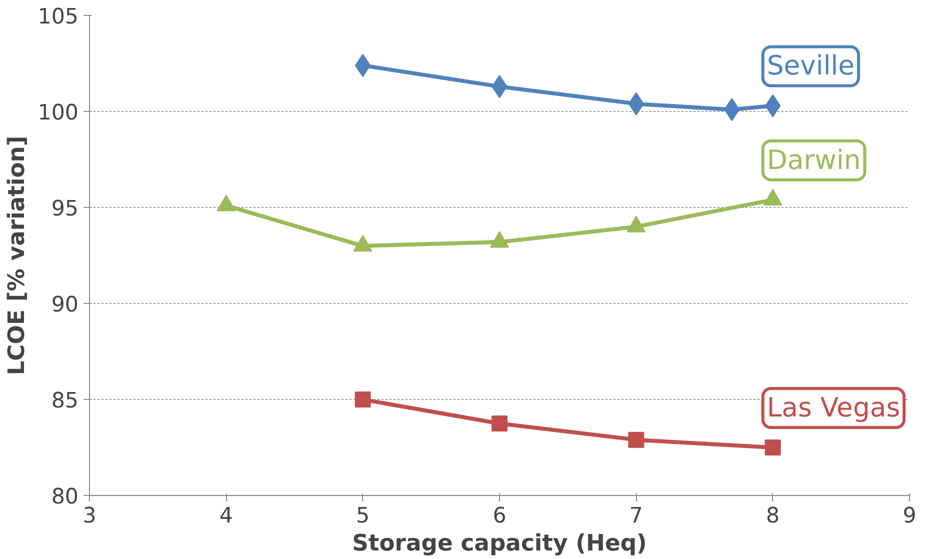  I want to click on y-tick-label: 100, so click(58, 113).